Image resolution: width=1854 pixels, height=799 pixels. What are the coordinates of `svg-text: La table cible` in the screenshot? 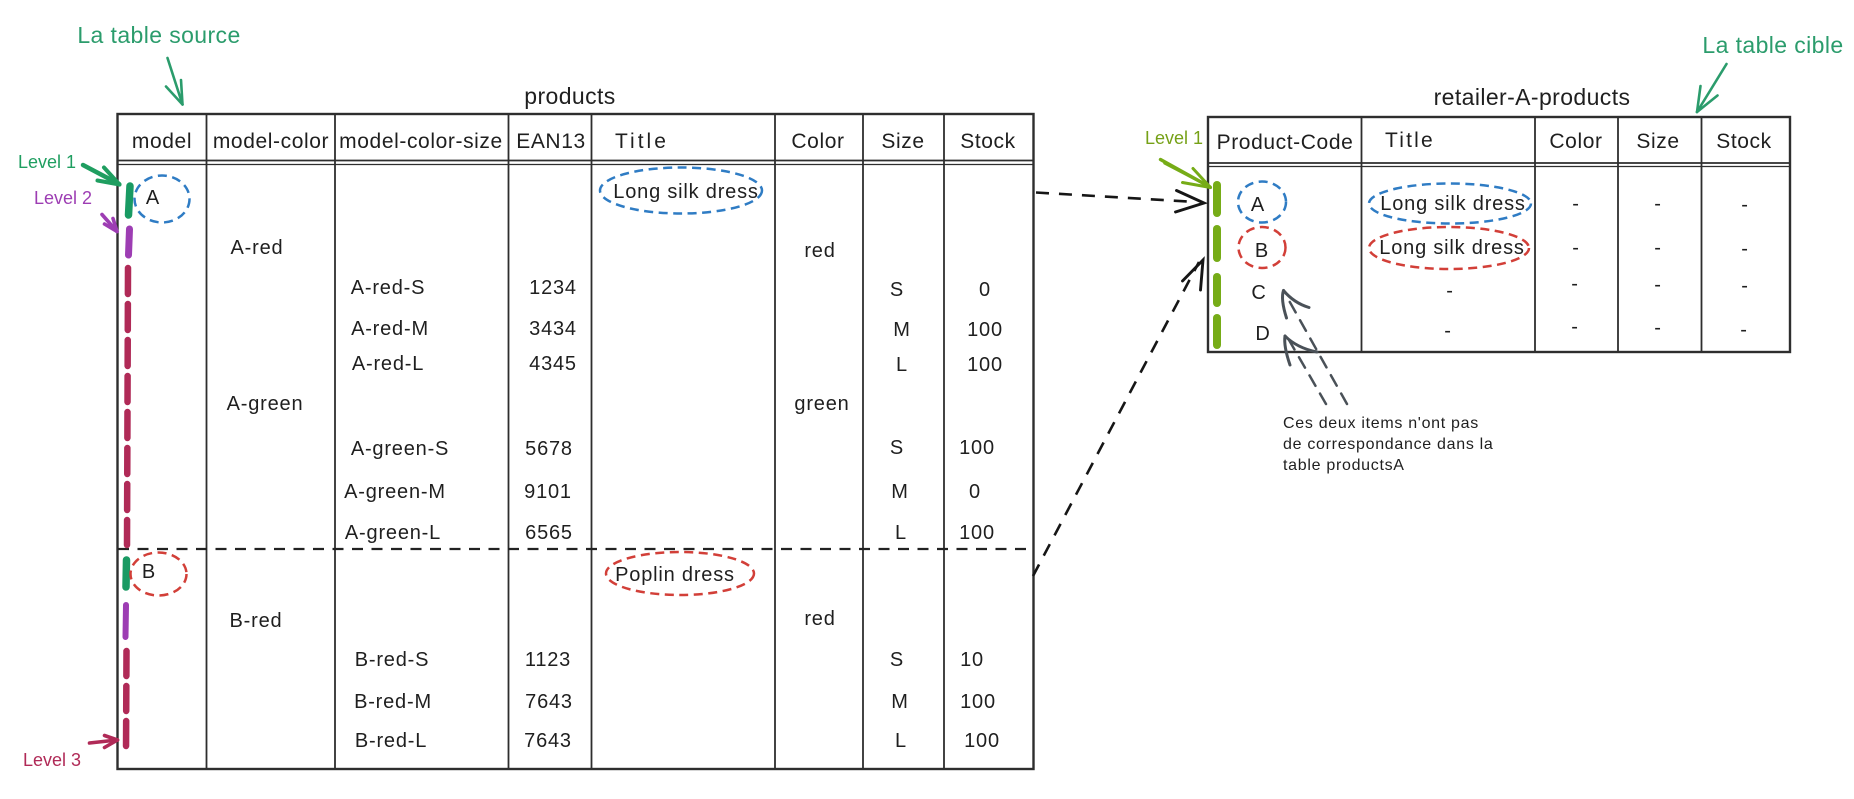 It's located at (1772, 45).